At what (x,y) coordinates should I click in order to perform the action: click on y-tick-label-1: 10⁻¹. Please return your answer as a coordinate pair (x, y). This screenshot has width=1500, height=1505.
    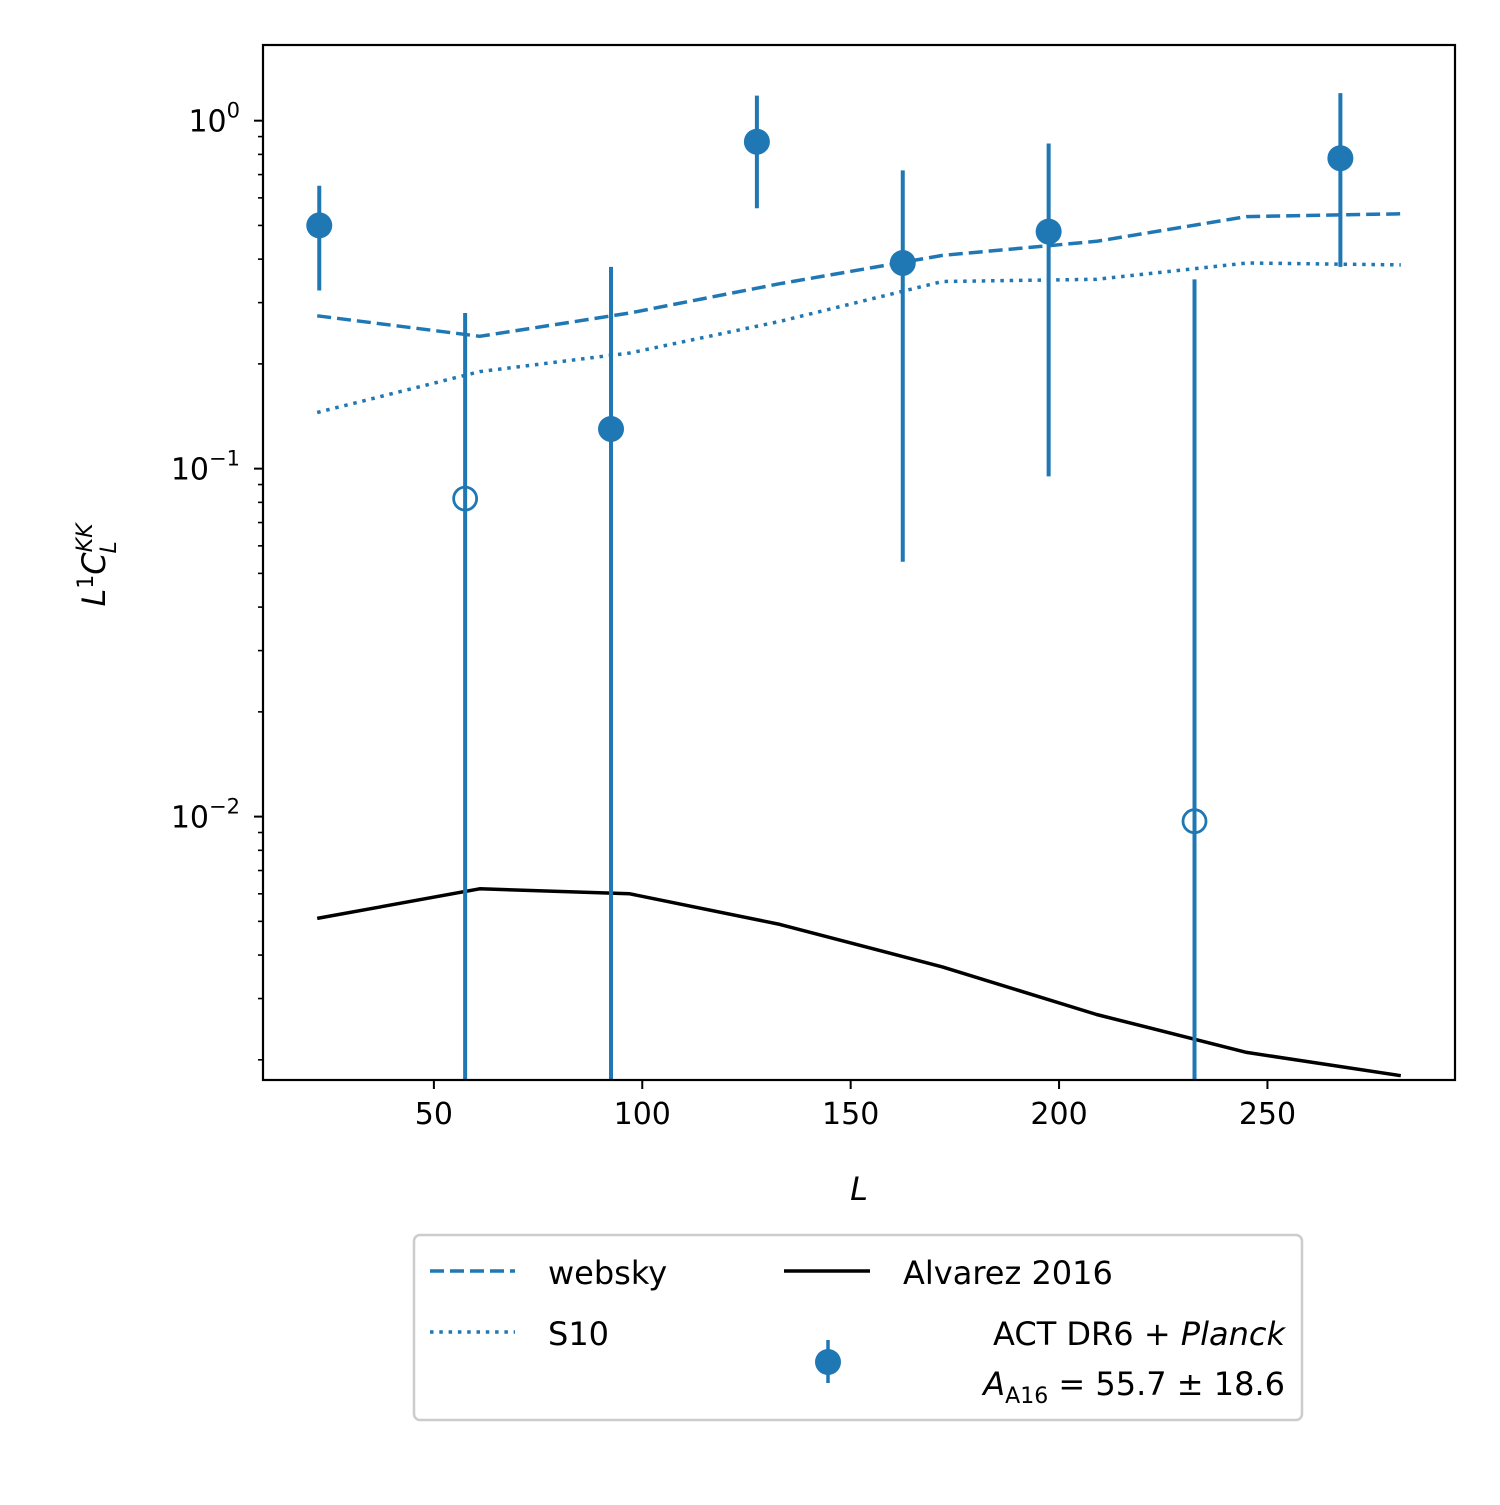
    Looking at the image, I should click on (205, 467).